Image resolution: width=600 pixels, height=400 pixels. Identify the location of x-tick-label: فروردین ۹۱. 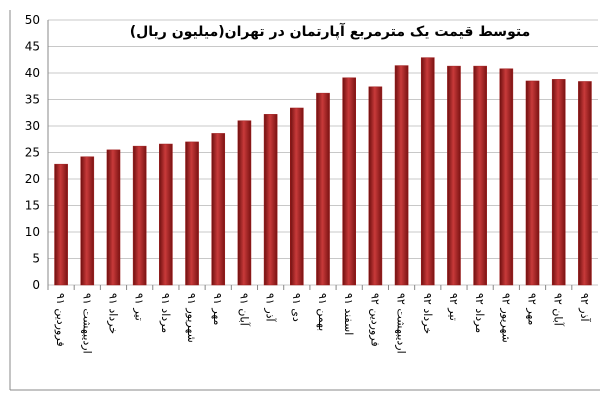
(60, 320).